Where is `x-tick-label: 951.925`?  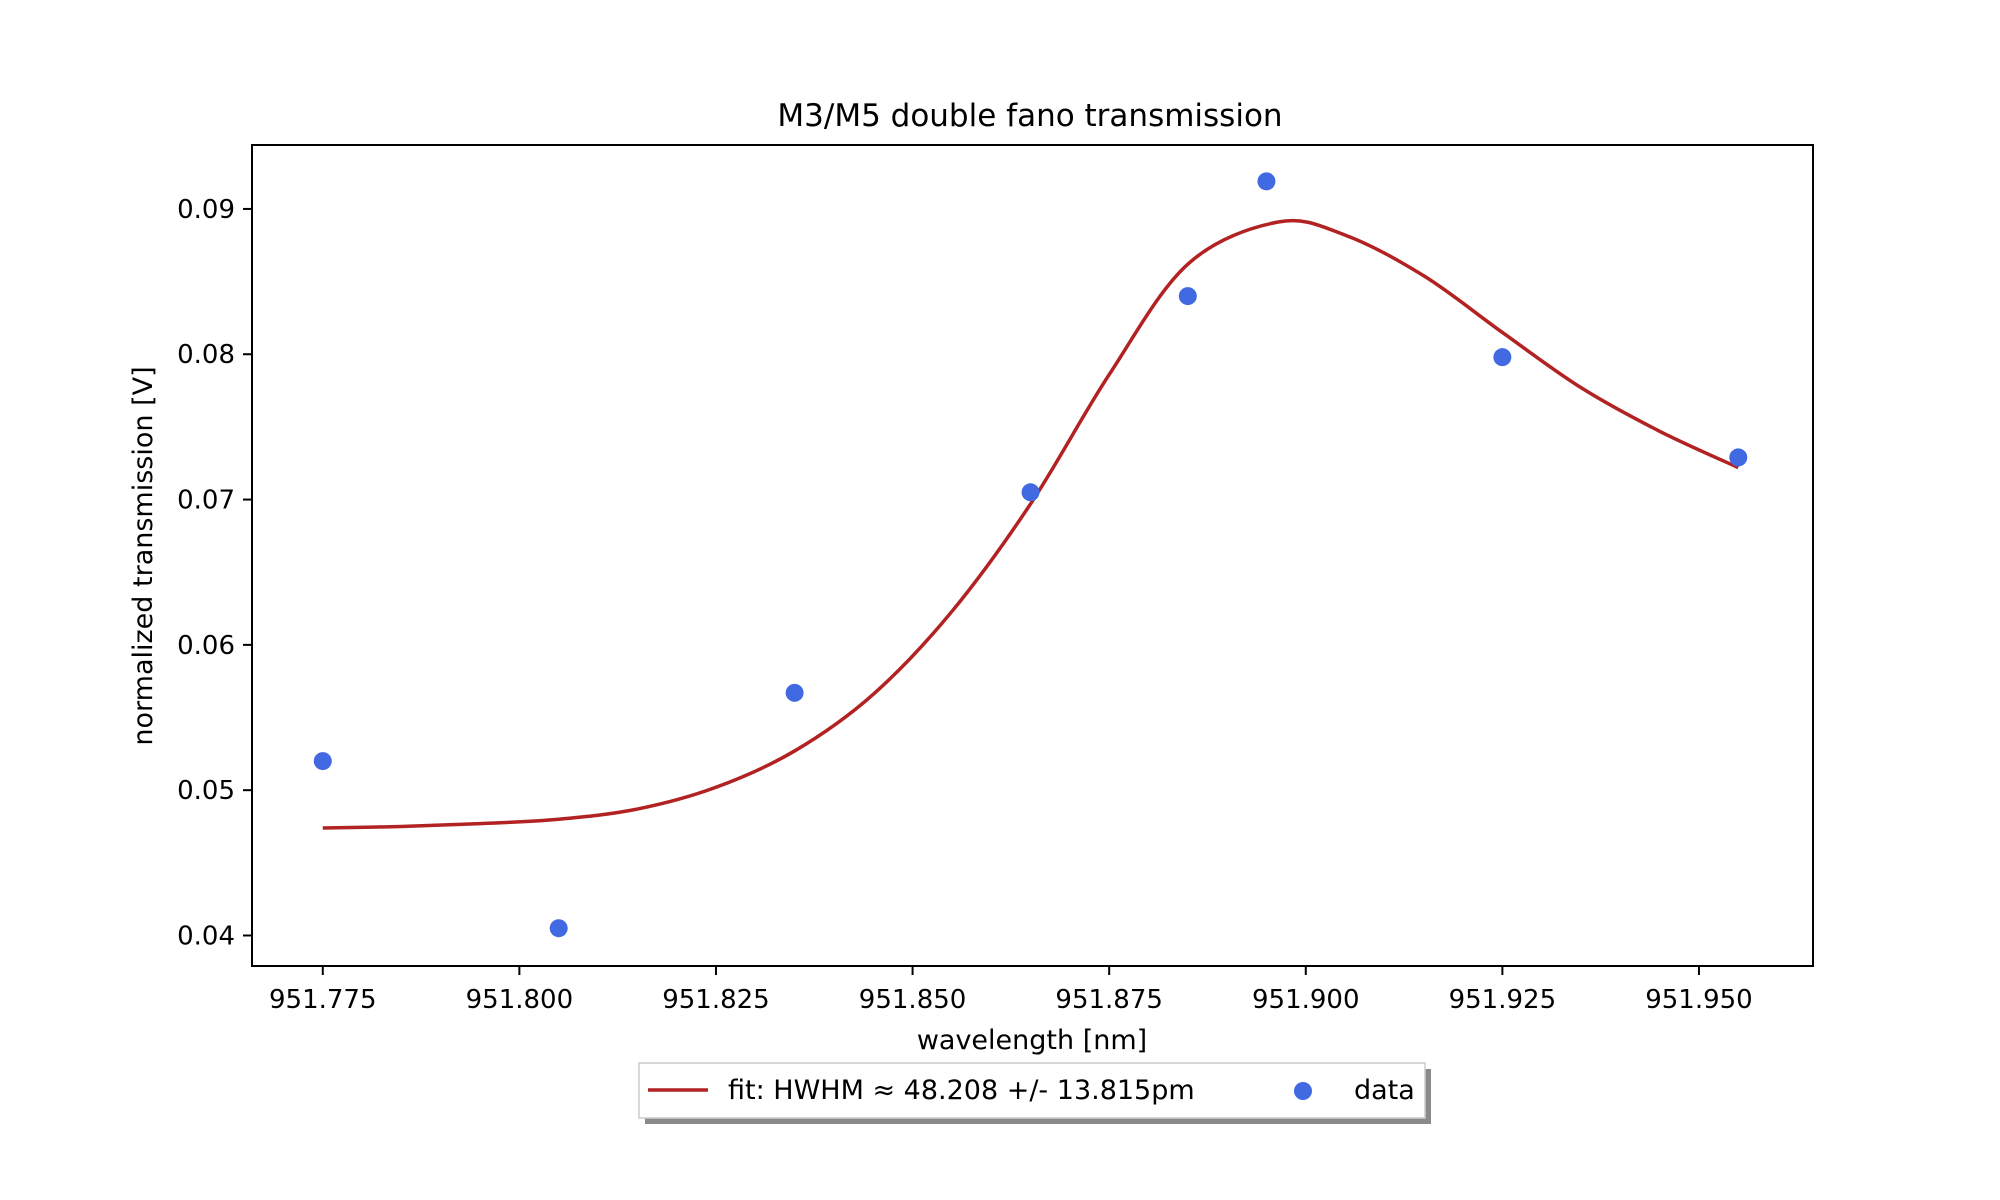
x-tick-label: 951.925 is located at coordinates (1503, 1000).